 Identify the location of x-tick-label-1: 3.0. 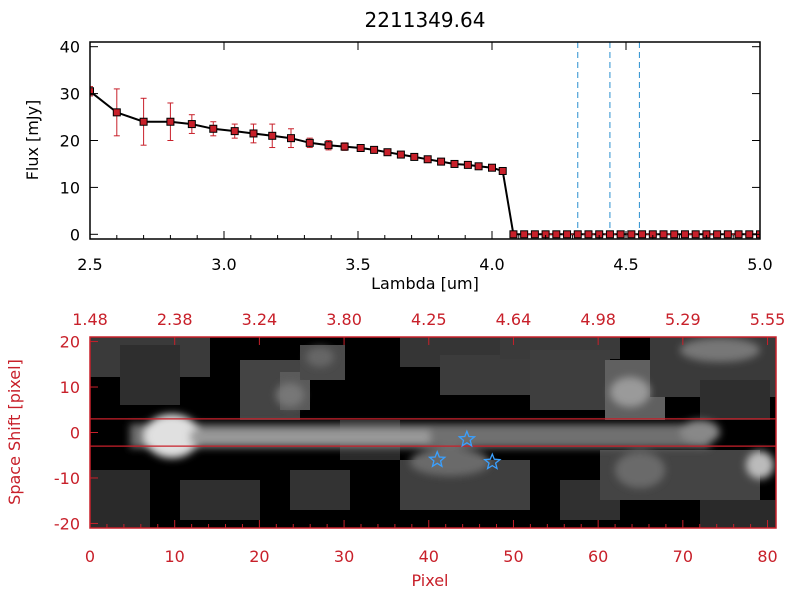
(223, 264).